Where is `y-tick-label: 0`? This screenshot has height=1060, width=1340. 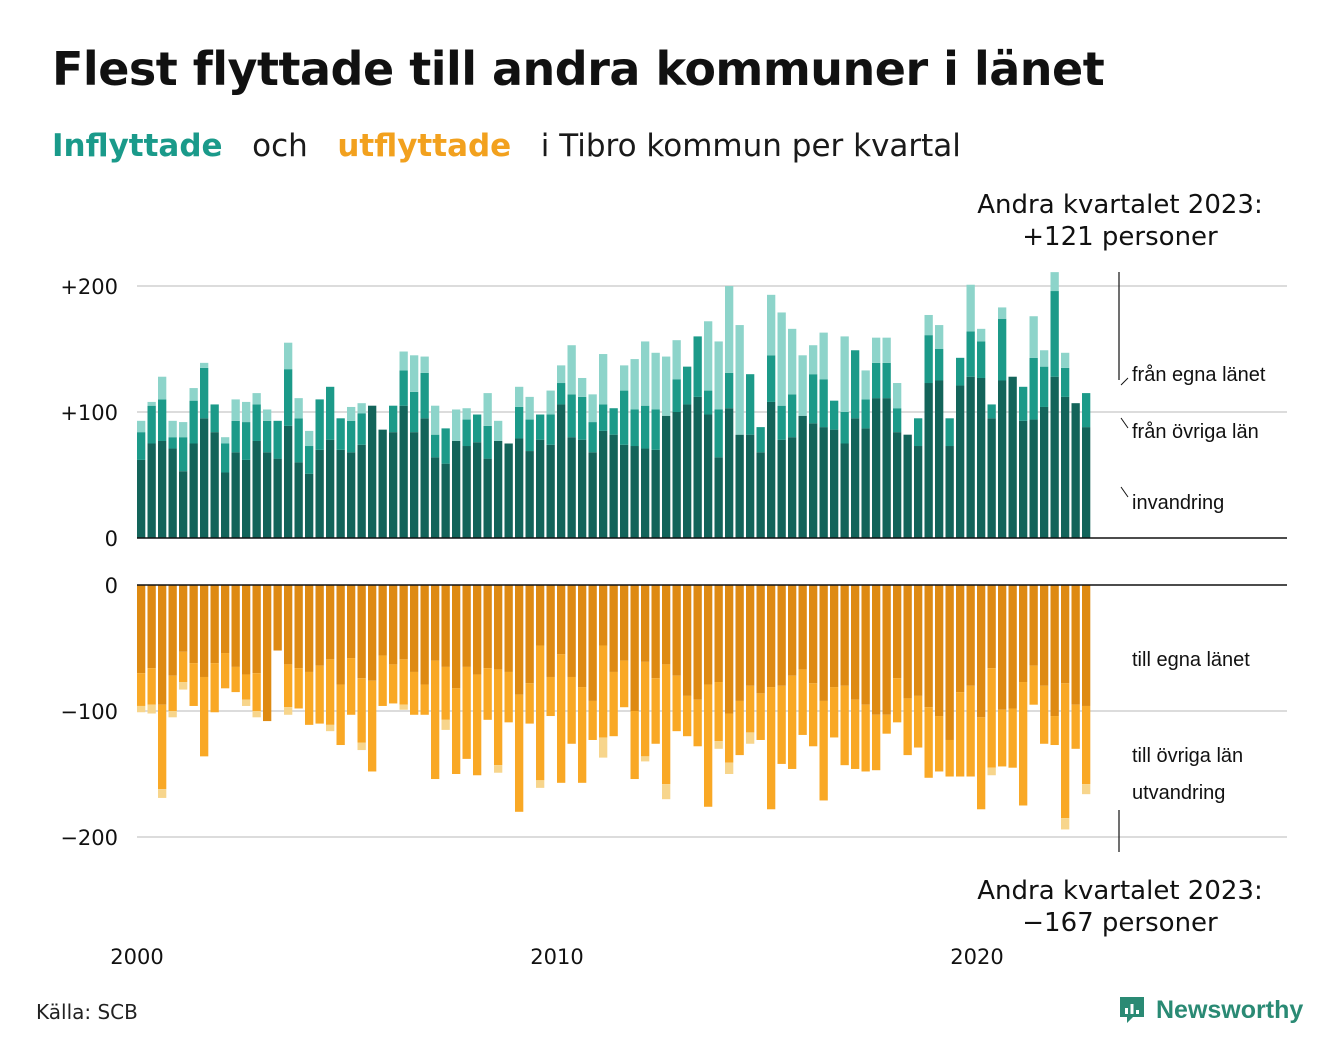
y-tick-label: 0 is located at coordinates (111, 586).